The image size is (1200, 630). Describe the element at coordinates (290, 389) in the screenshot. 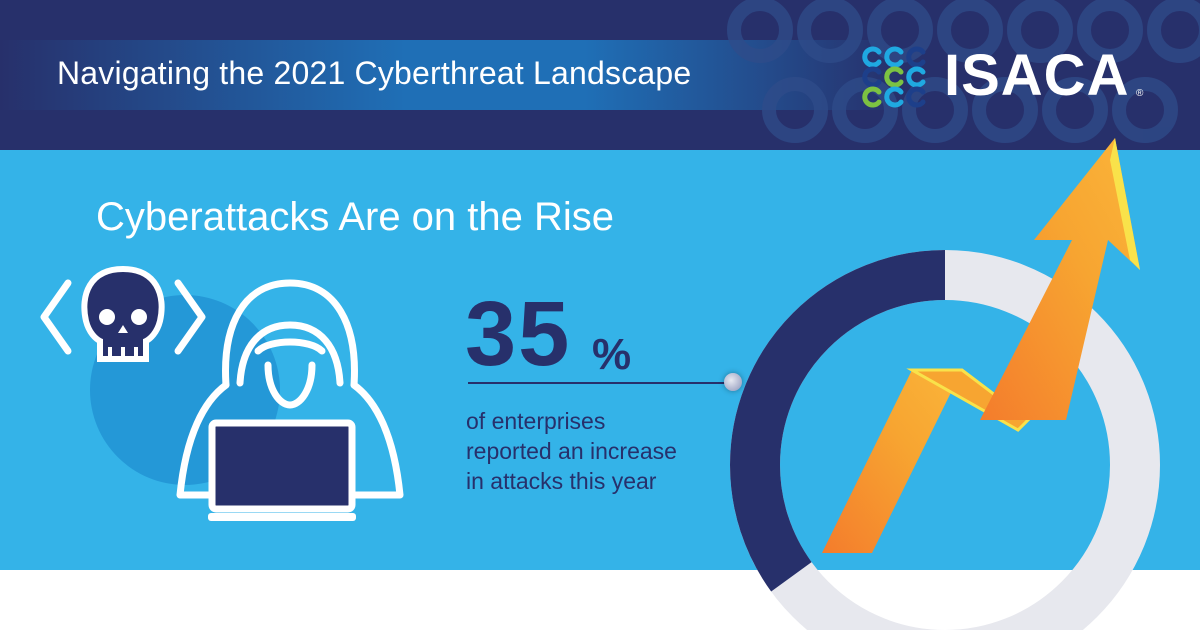

I see `hooded-hacker-icon` at that location.